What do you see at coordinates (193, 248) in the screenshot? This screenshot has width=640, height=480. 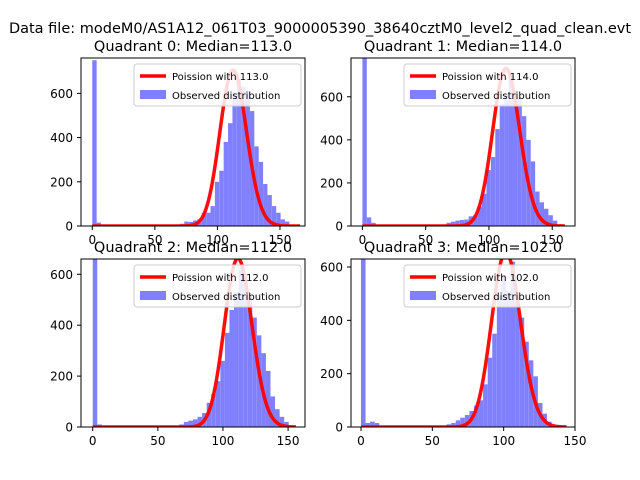 I see `subplot-title: Quadrant 2: Median=112.0` at bounding box center [193, 248].